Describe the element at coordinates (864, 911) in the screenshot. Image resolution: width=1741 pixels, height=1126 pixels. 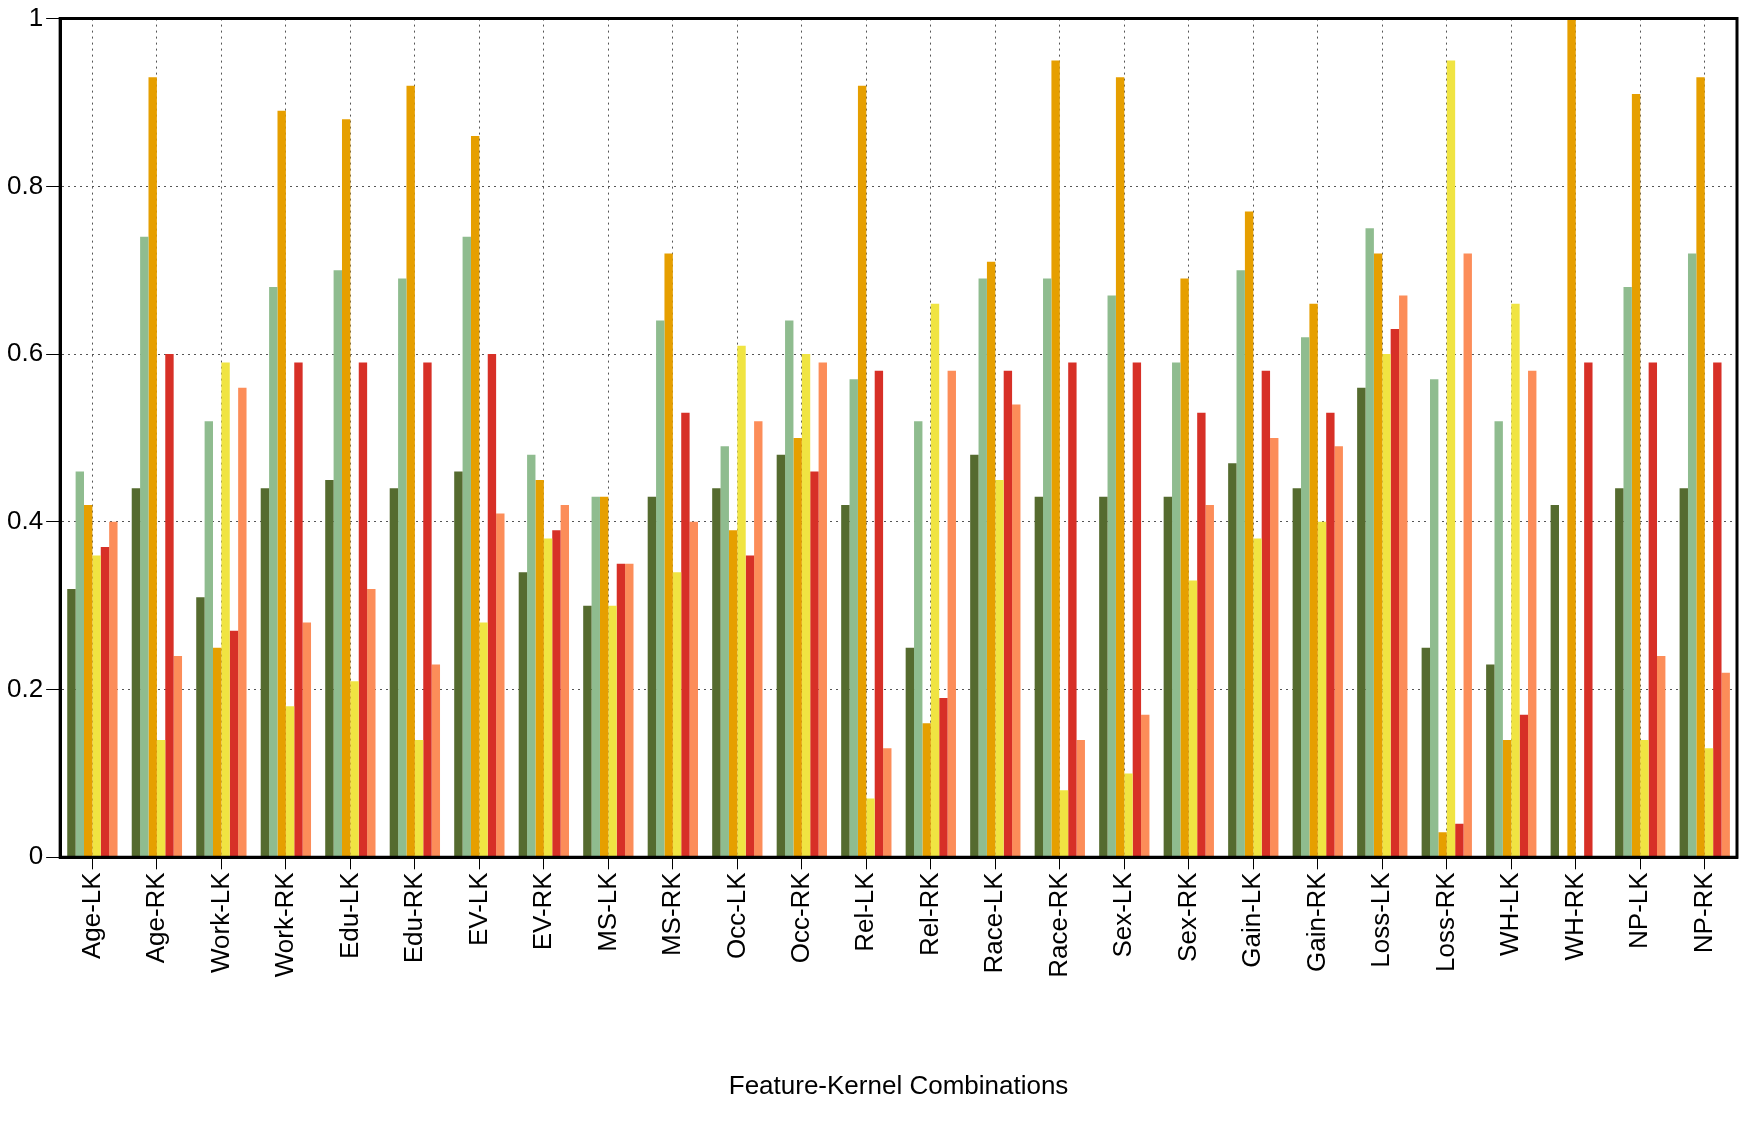
I see `x-tick-label: Rel-LK` at that location.